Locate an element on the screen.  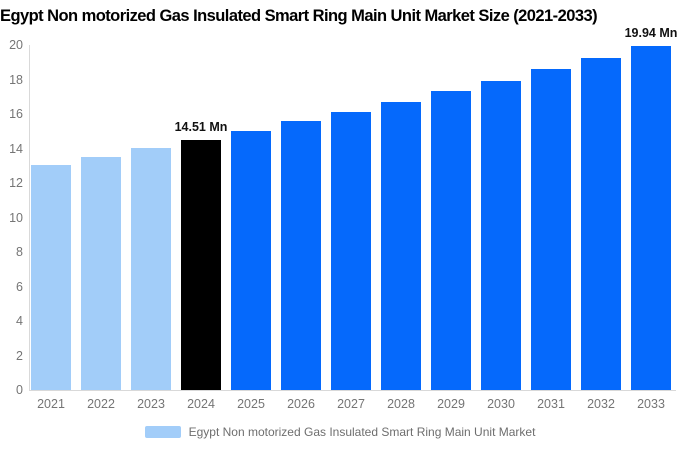
x-tick-label: 2021 is located at coordinates (51, 404).